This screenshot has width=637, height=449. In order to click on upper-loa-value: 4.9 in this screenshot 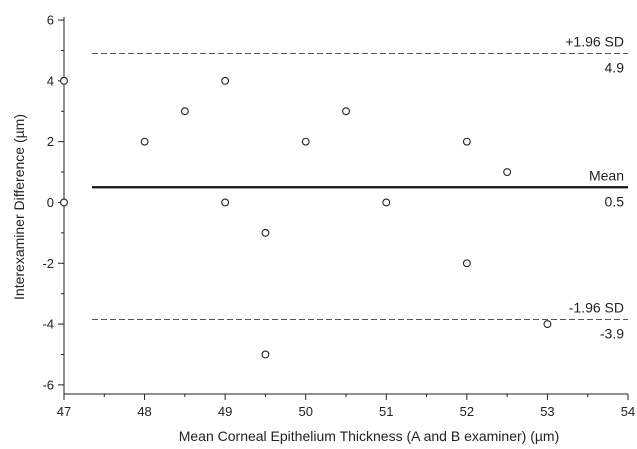, I will do `click(615, 67)`.